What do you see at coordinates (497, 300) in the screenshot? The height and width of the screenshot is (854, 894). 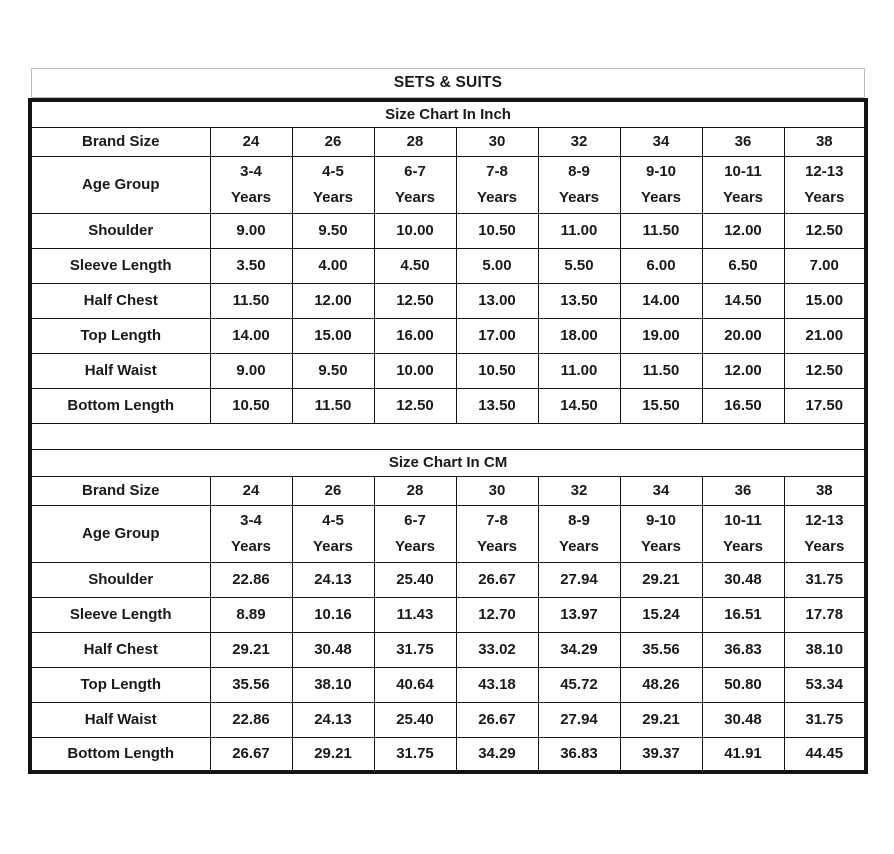 I see `measurement-value: 13.00` at bounding box center [497, 300].